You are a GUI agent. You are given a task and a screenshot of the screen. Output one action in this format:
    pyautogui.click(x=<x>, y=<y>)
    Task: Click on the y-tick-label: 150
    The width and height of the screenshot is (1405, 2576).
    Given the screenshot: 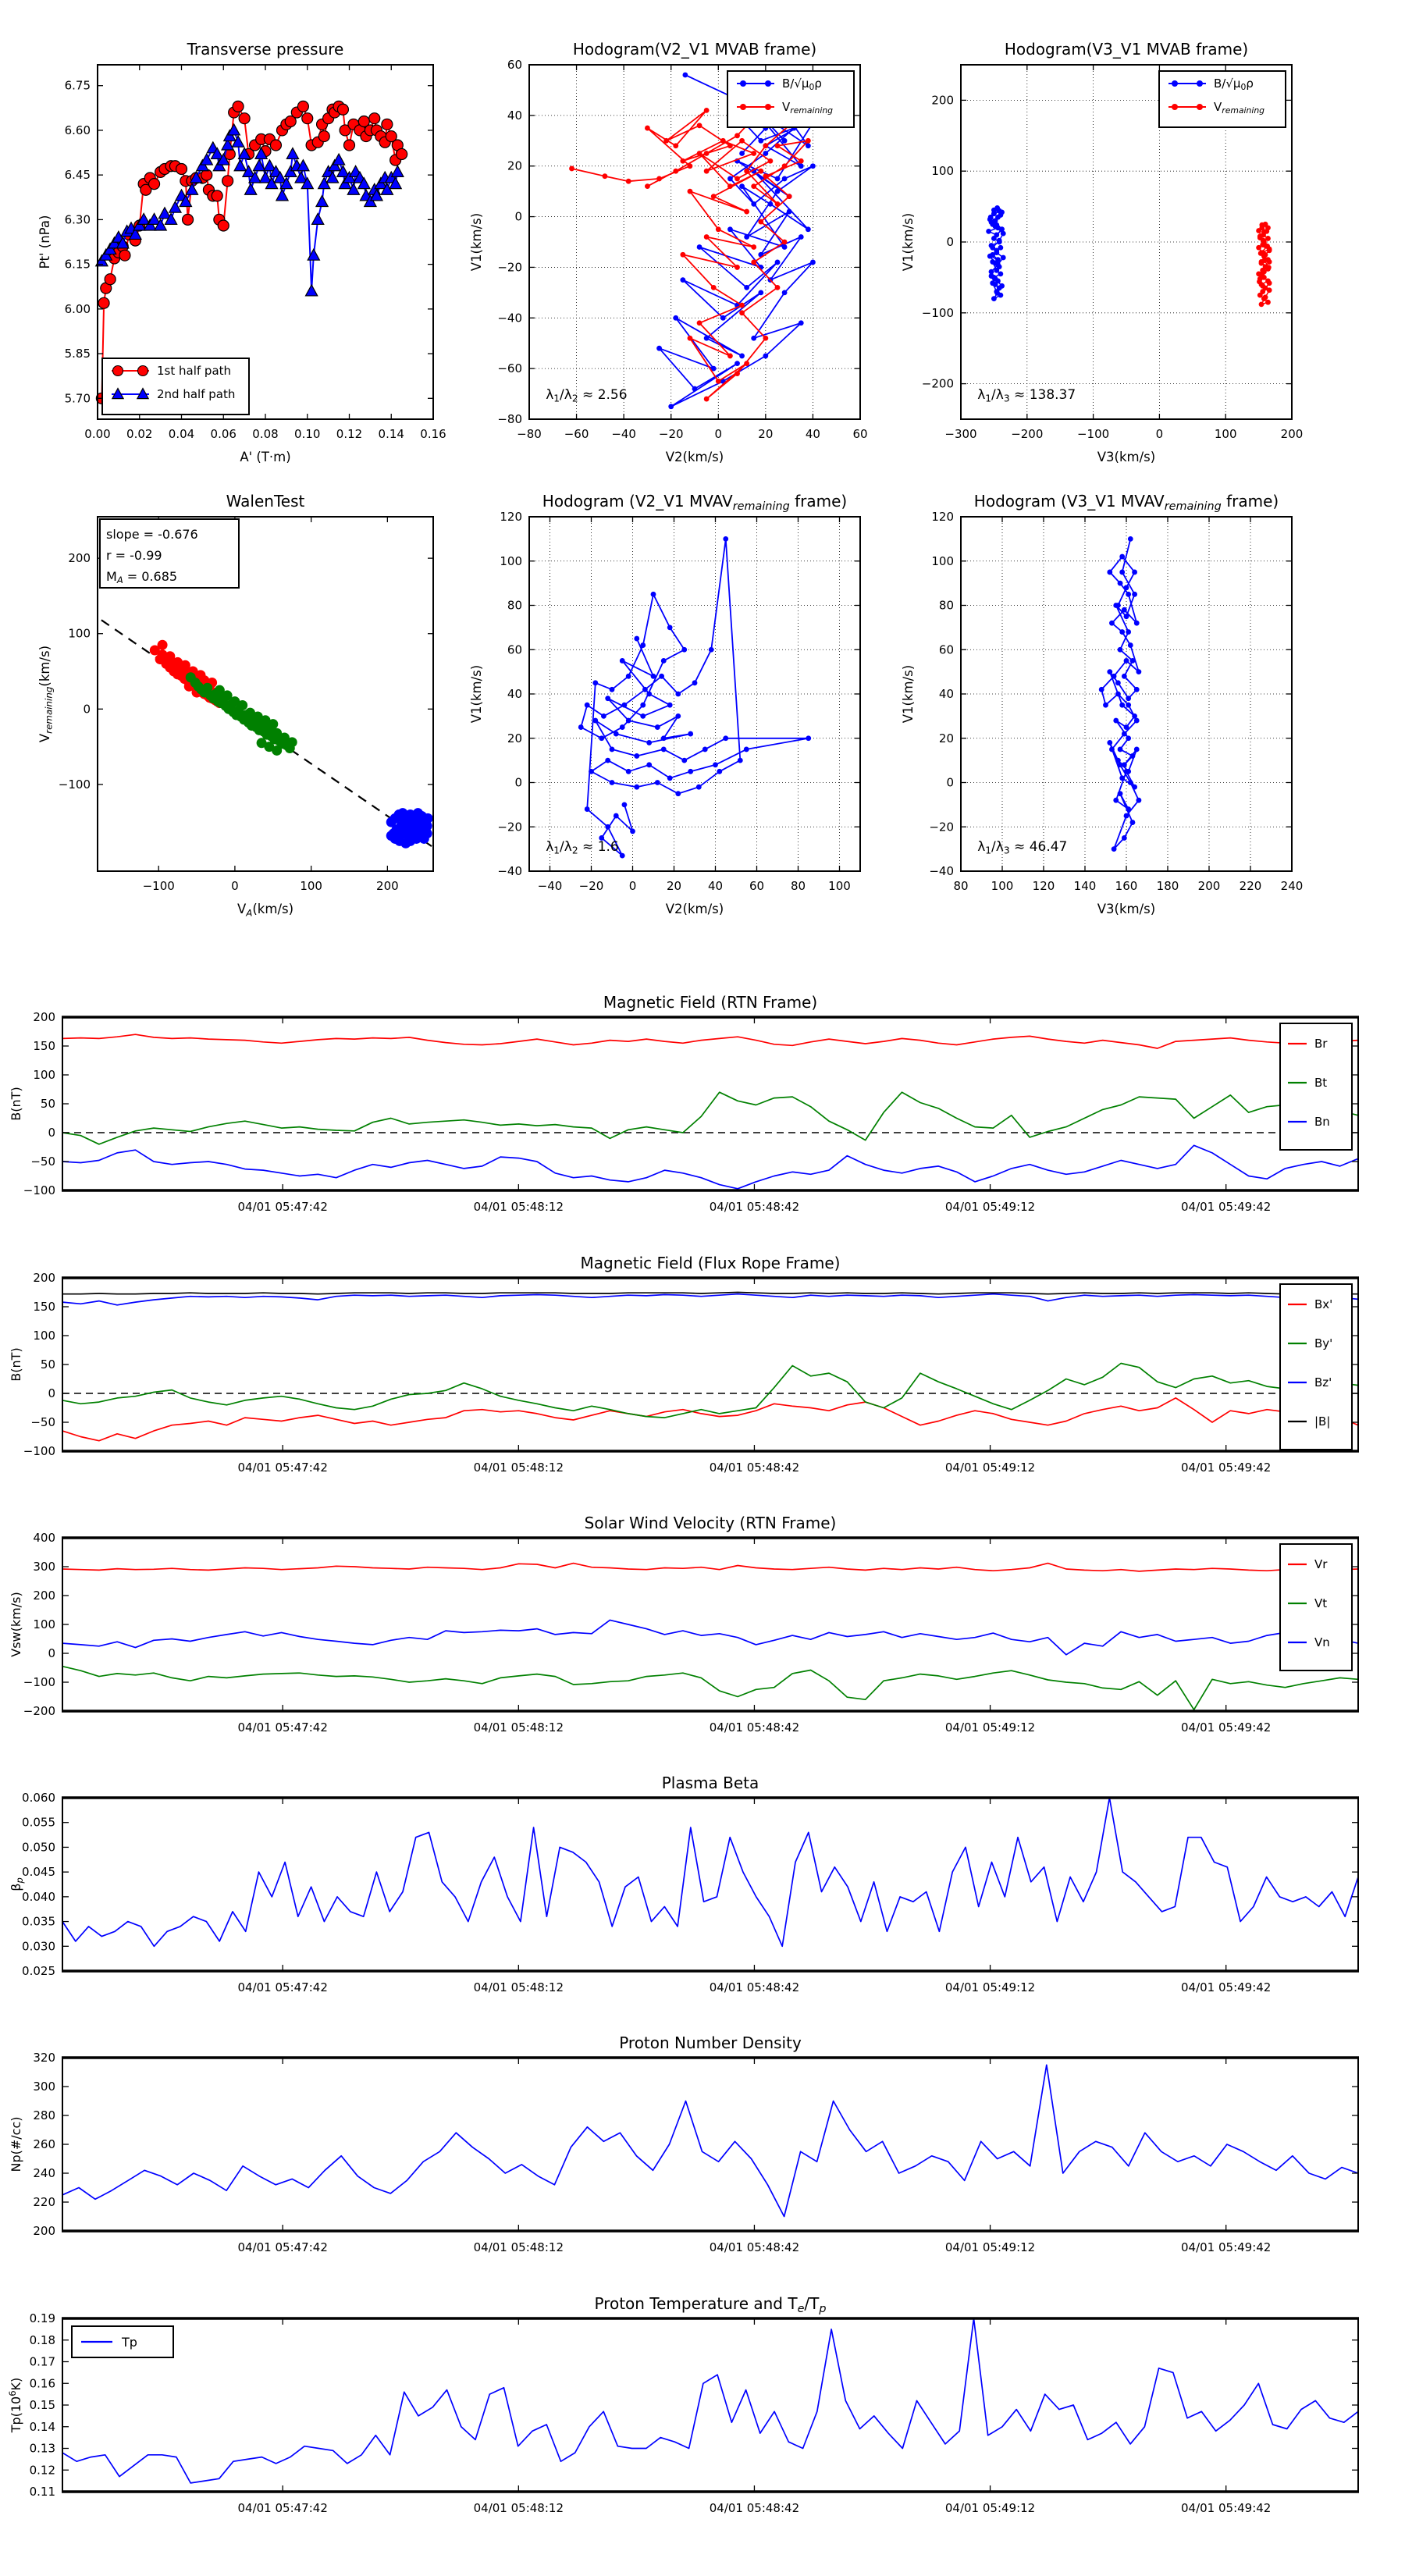 What is the action you would take?
    pyautogui.click(x=44, y=1307)
    